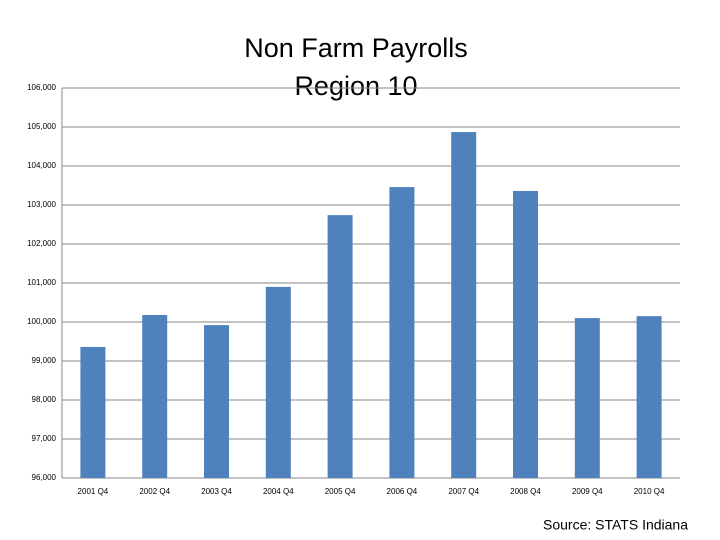  I want to click on x-tick-label: 2010 Q4, so click(649, 491).